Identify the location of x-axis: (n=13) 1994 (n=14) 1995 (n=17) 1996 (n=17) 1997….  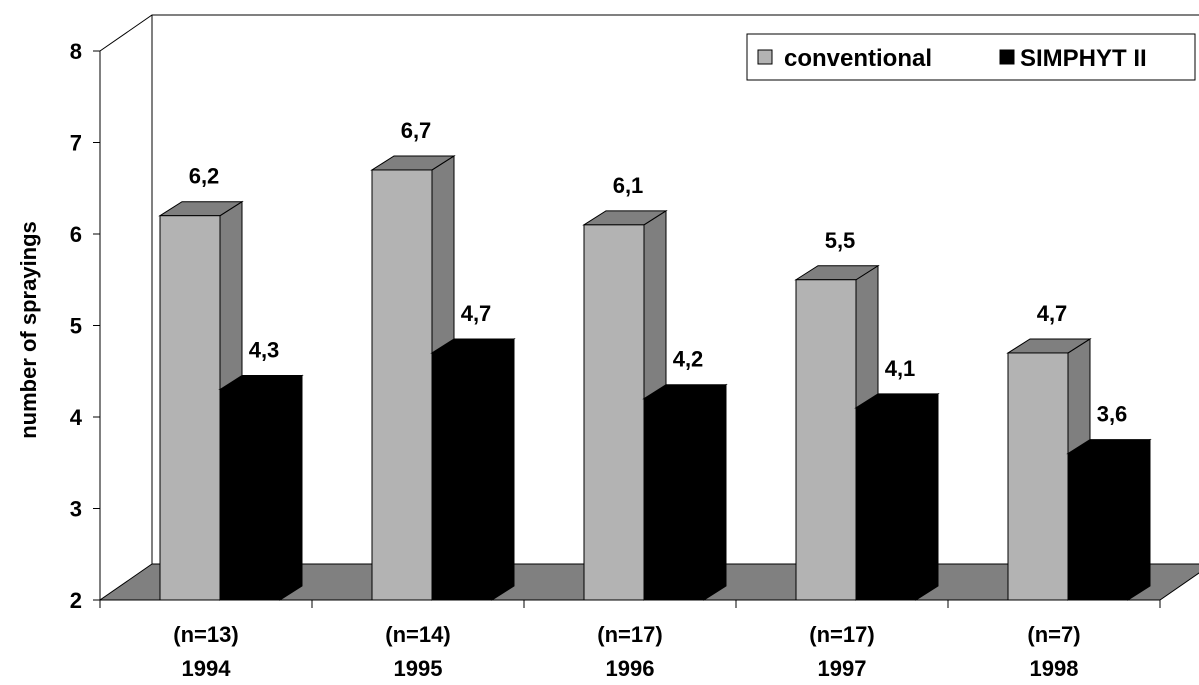
(630, 640).